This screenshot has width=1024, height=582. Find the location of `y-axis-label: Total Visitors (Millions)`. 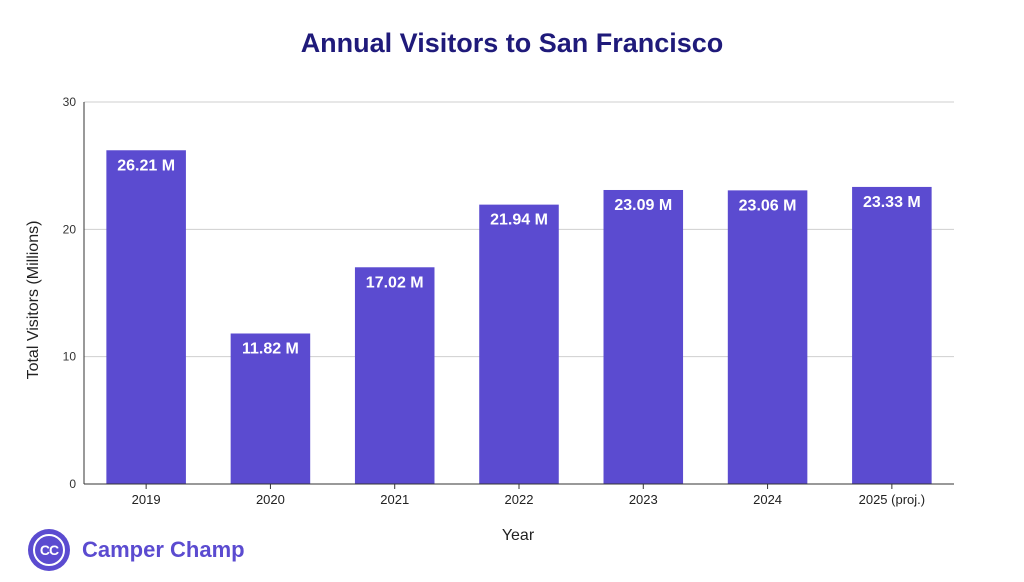

y-axis-label: Total Visitors (Millions) is located at coordinates (33, 300).